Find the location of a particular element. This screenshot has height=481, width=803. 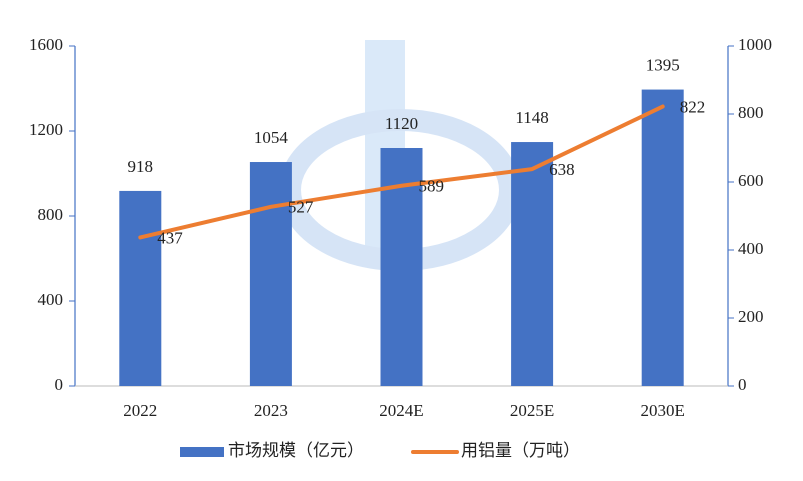

bar-value-label: 918 is located at coordinates (141, 166).